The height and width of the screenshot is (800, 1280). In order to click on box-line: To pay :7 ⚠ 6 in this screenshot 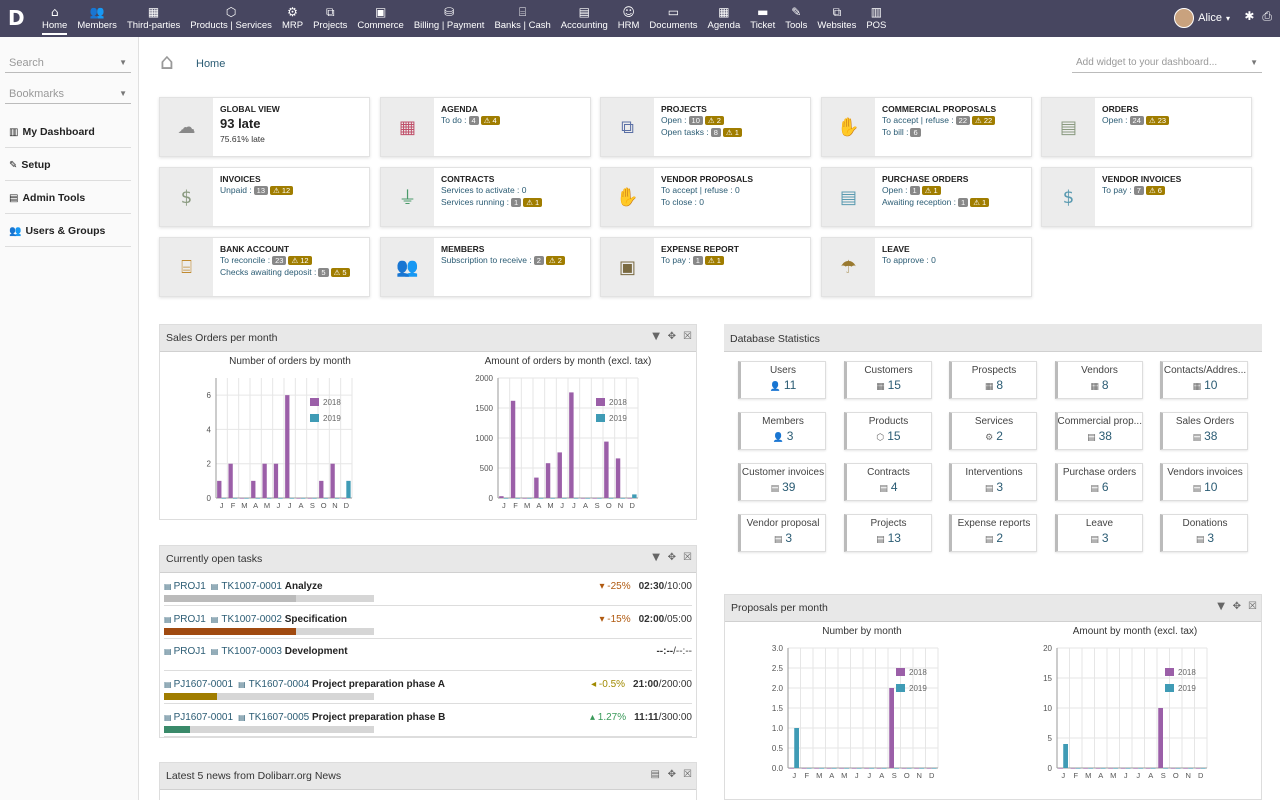, I will do `click(1133, 190)`.